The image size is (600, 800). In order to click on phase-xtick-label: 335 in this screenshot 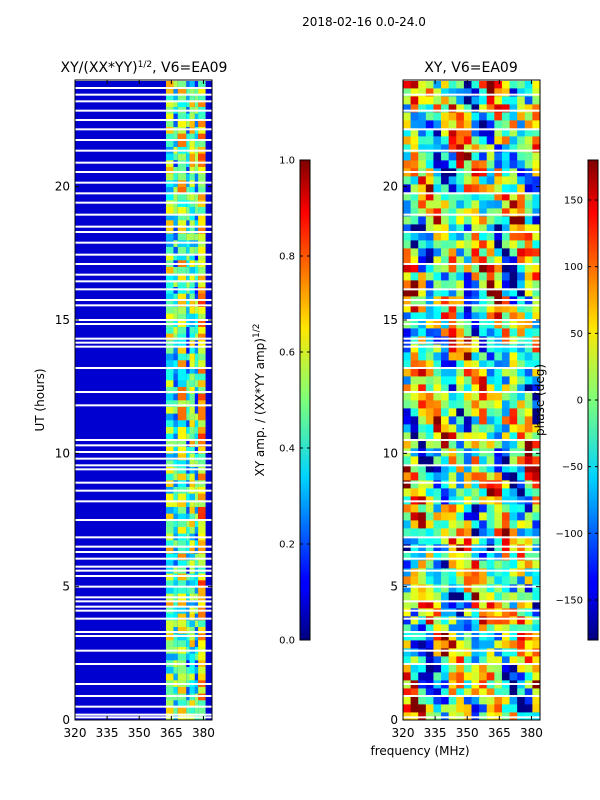, I will do `click(435, 733)`.